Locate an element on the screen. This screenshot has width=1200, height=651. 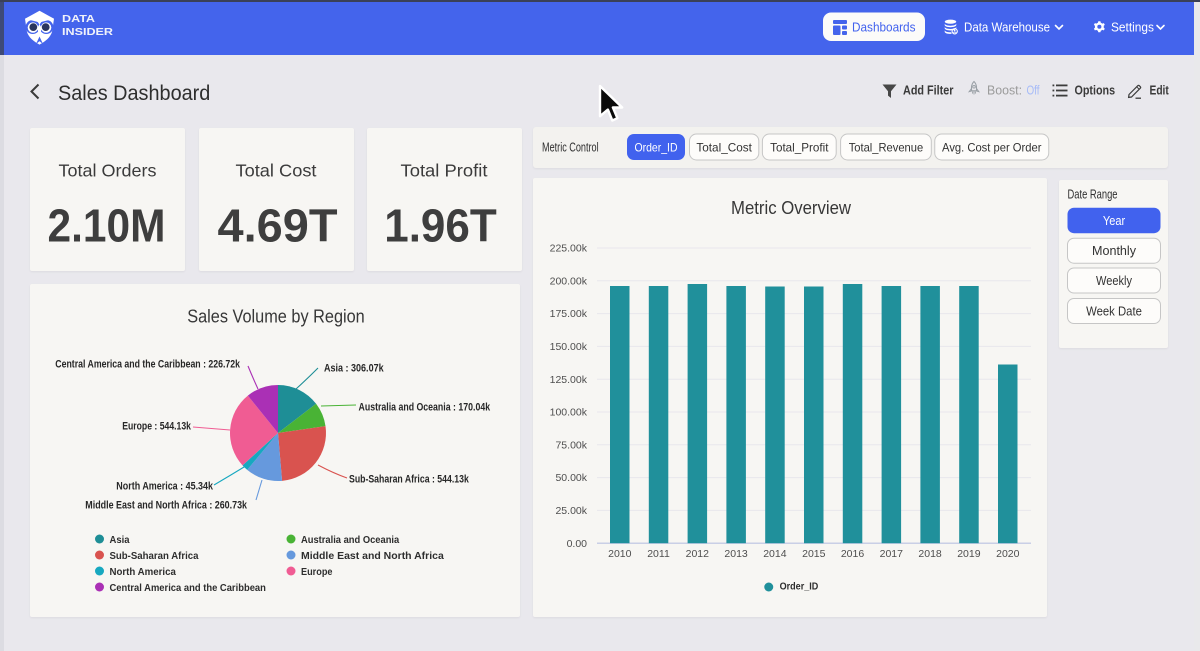
svg-text: Boost: is located at coordinates (1004, 90).